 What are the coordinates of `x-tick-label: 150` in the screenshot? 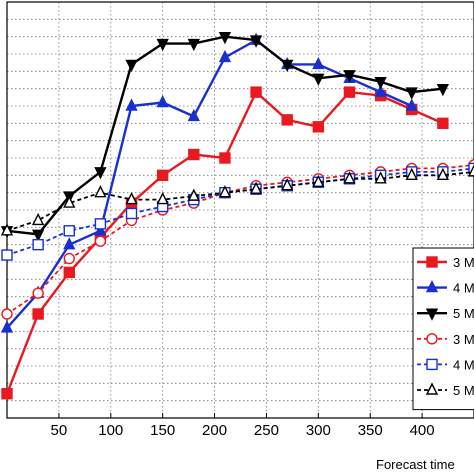 It's located at (162, 430).